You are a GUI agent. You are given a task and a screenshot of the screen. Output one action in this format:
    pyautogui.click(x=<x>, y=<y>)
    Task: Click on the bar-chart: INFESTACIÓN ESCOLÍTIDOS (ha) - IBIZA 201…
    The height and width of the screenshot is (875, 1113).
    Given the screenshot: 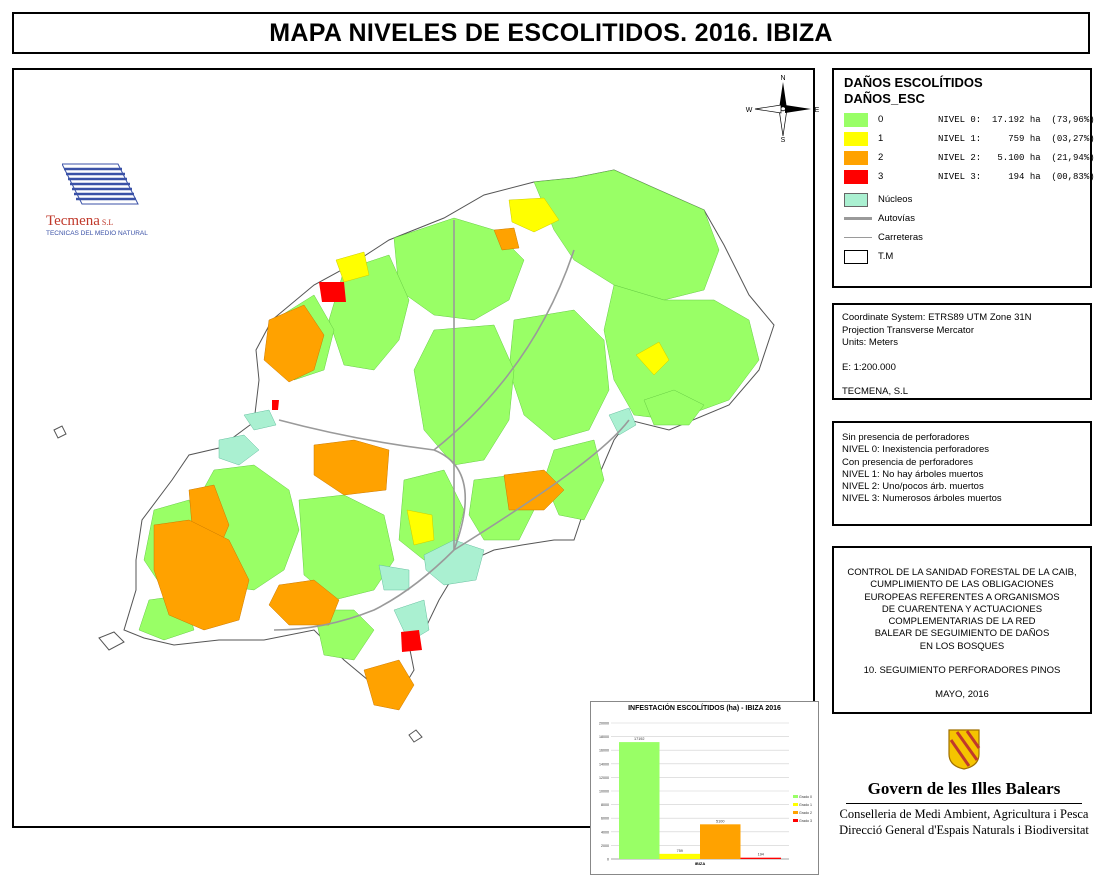 What is the action you would take?
    pyautogui.click(x=704, y=788)
    